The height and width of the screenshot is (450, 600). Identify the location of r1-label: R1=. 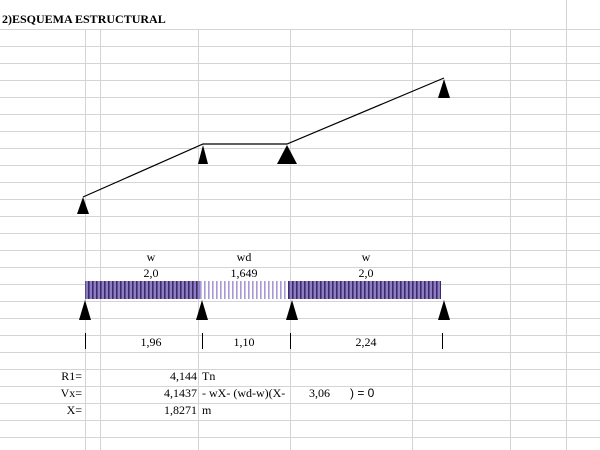
(71, 376).